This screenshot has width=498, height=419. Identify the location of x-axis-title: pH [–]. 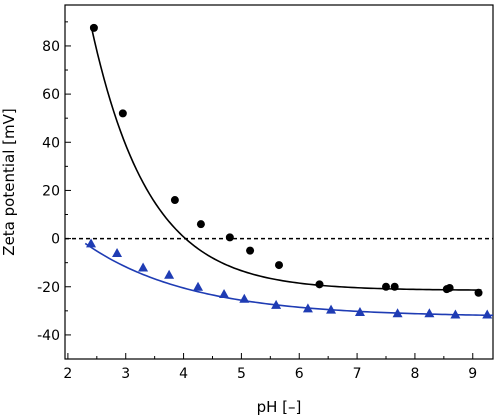
(279, 407).